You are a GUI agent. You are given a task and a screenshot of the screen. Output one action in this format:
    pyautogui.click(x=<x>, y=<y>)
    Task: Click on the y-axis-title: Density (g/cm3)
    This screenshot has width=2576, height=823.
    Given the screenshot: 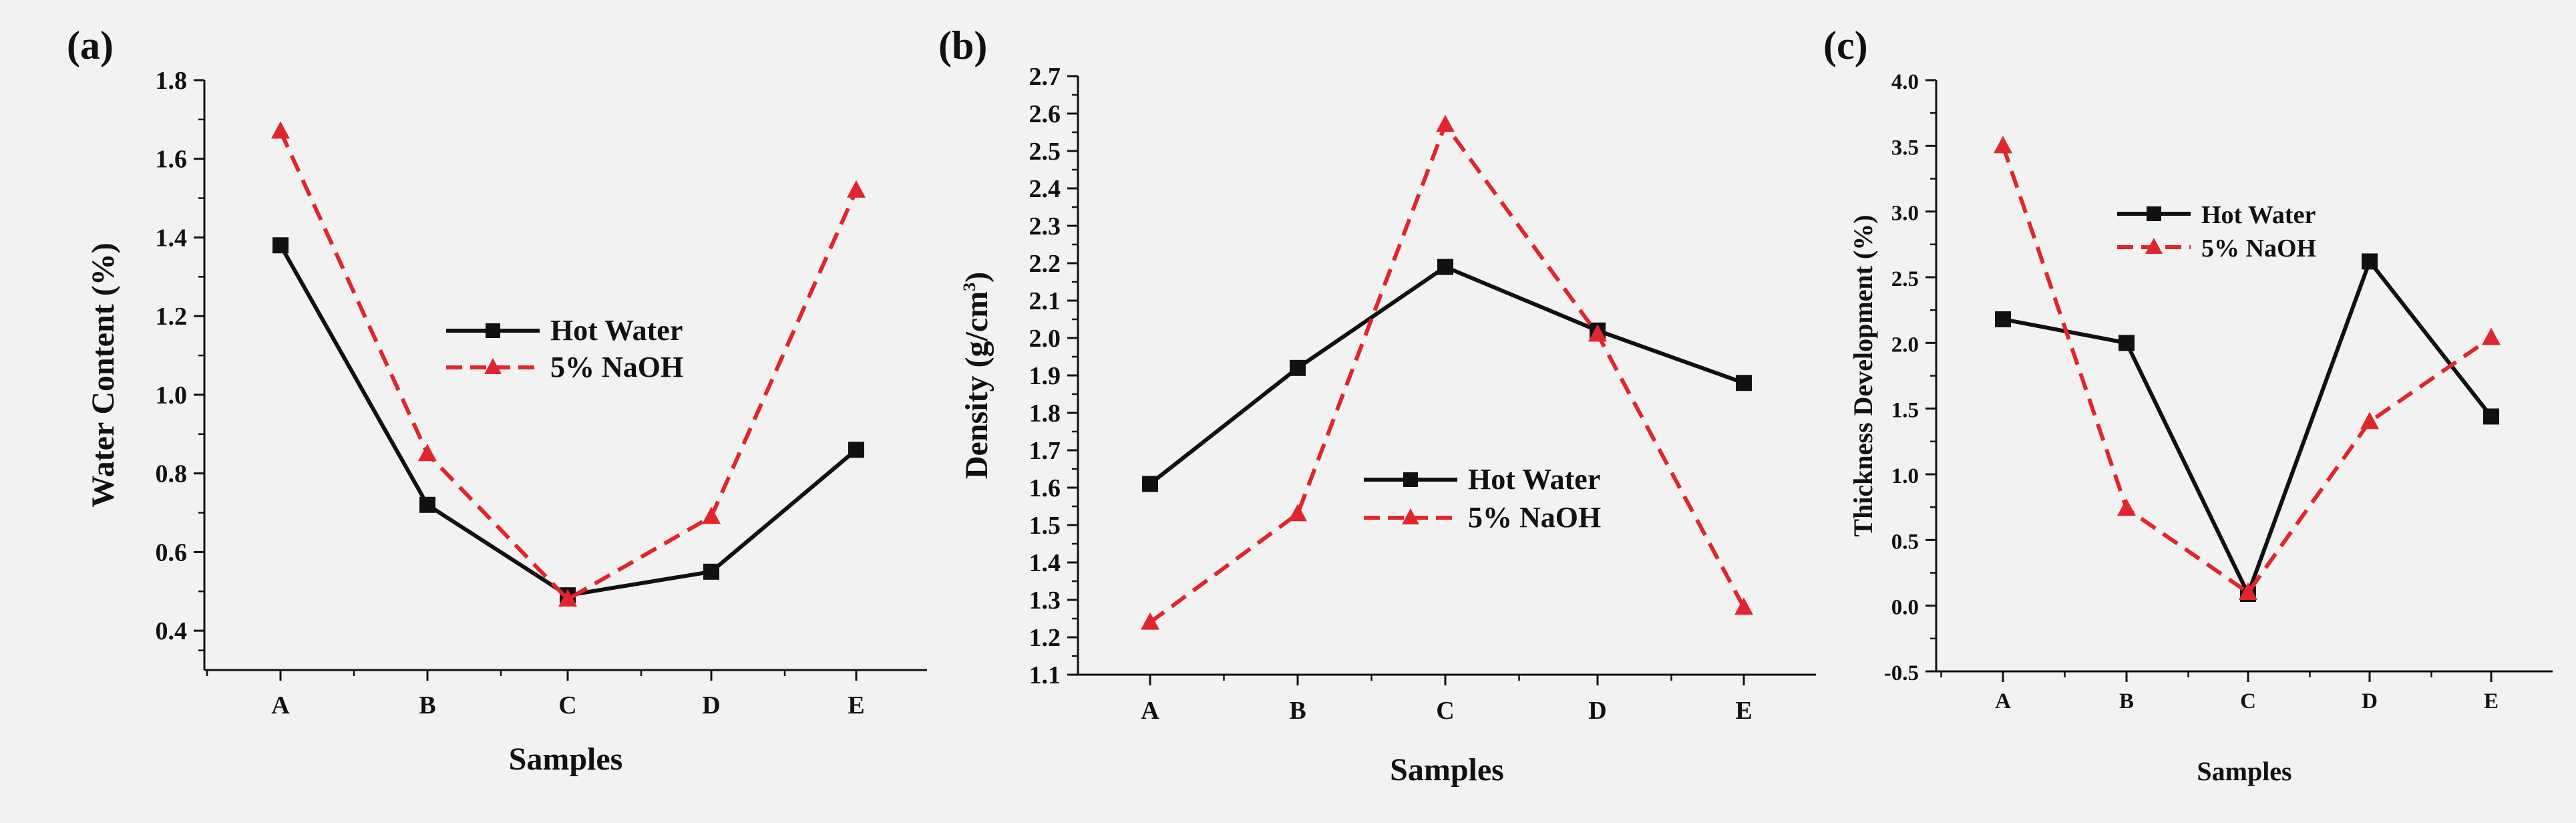 What is the action you would take?
    pyautogui.click(x=976, y=376)
    